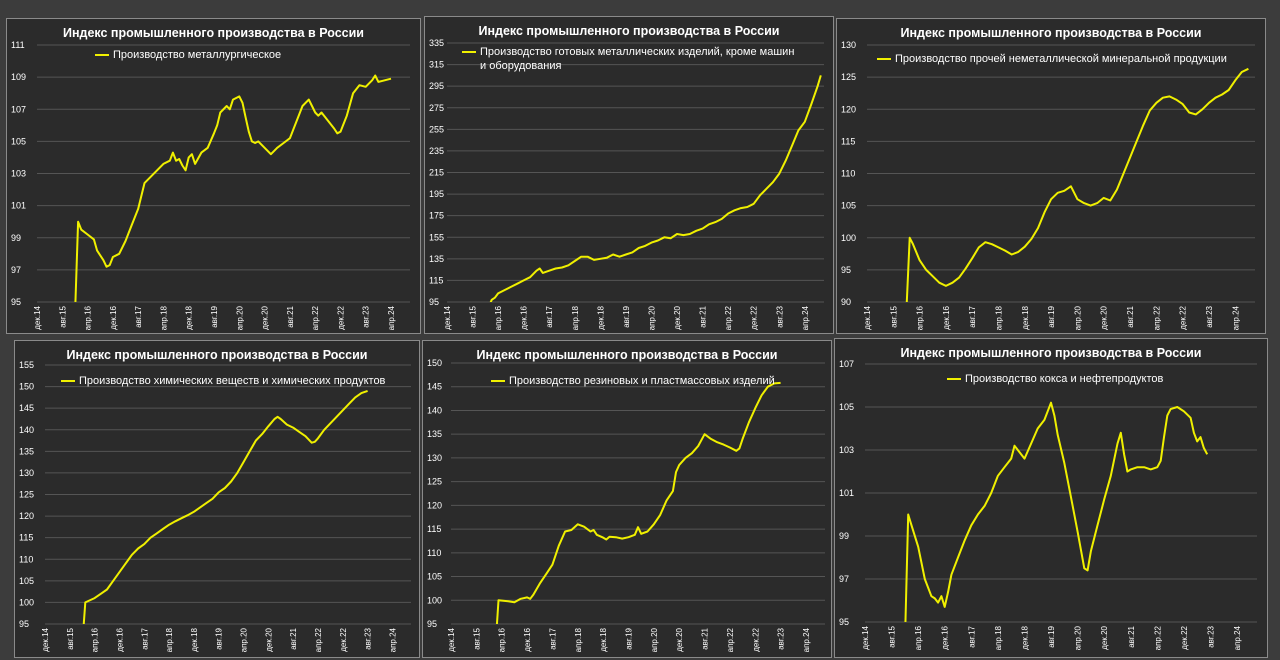 The width and height of the screenshot is (1280, 660). I want to click on legend-label: Производство металлургическое, so click(197, 55).